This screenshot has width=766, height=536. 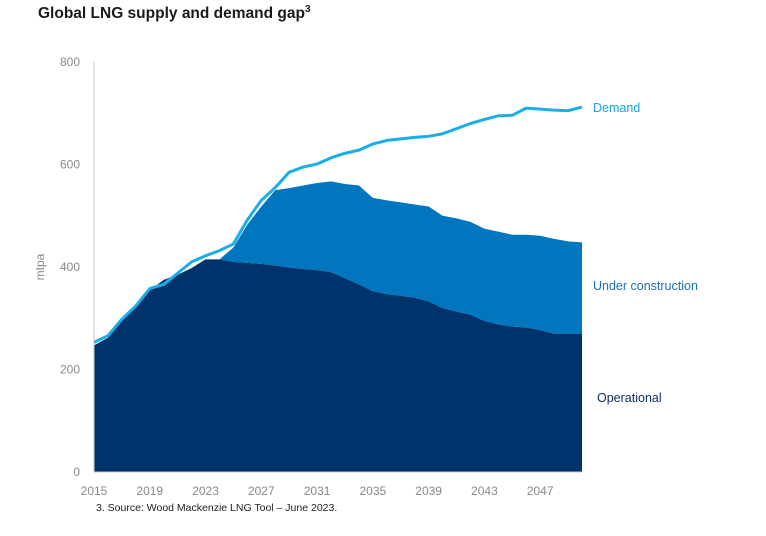 What do you see at coordinates (94, 491) in the screenshot?
I see `x-tick-label: 2015` at bounding box center [94, 491].